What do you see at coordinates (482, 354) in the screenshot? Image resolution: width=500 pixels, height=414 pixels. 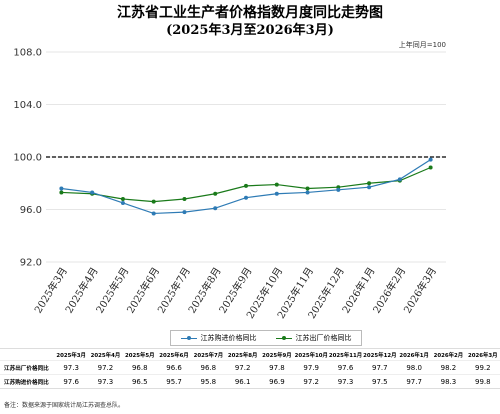 I see `table-column-header: 2026年3月` at bounding box center [482, 354].